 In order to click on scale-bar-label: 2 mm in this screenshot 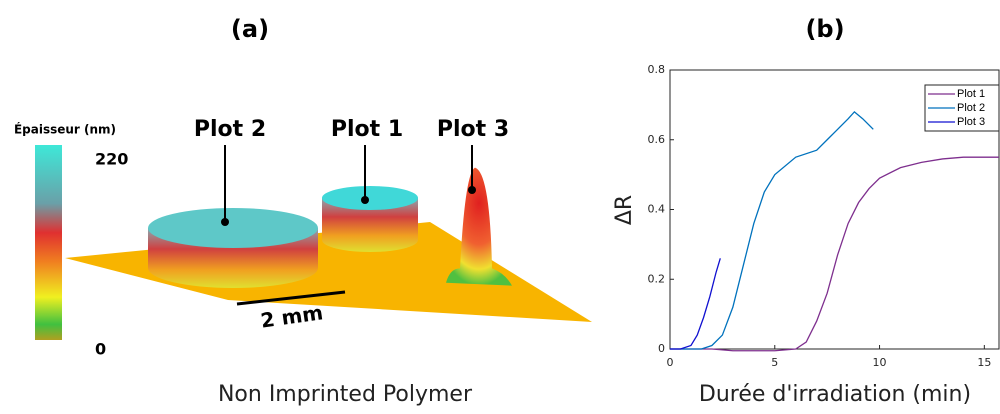, I will do `click(291, 316)`.